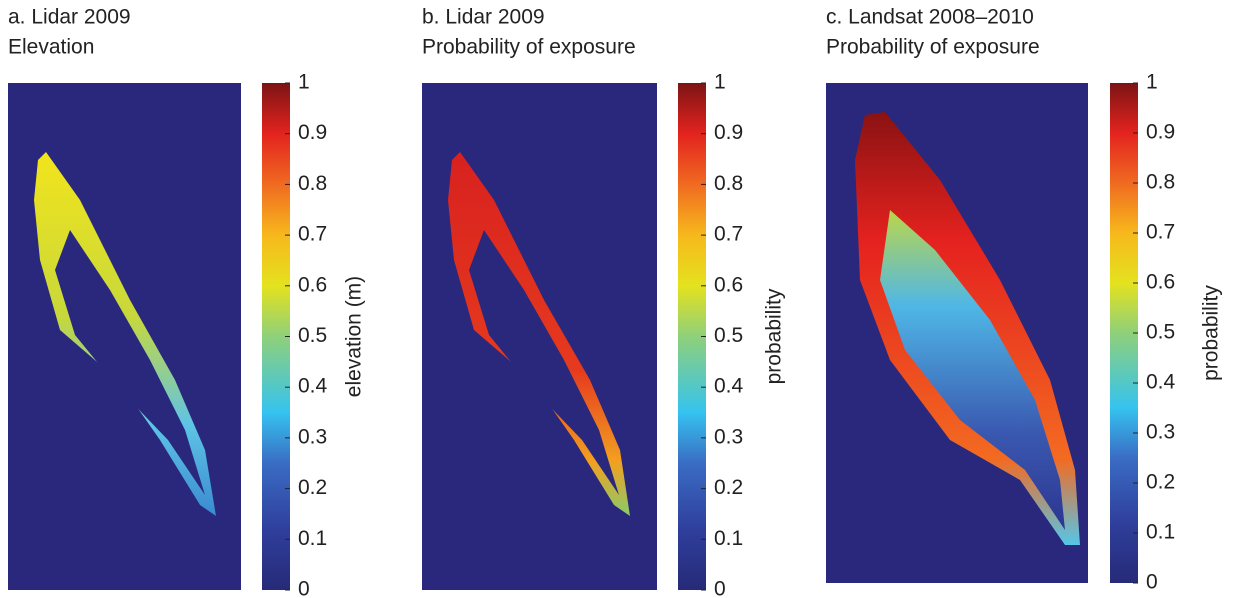  I want to click on panel-title: c. Landsat 2008–2010, so click(930, 17).